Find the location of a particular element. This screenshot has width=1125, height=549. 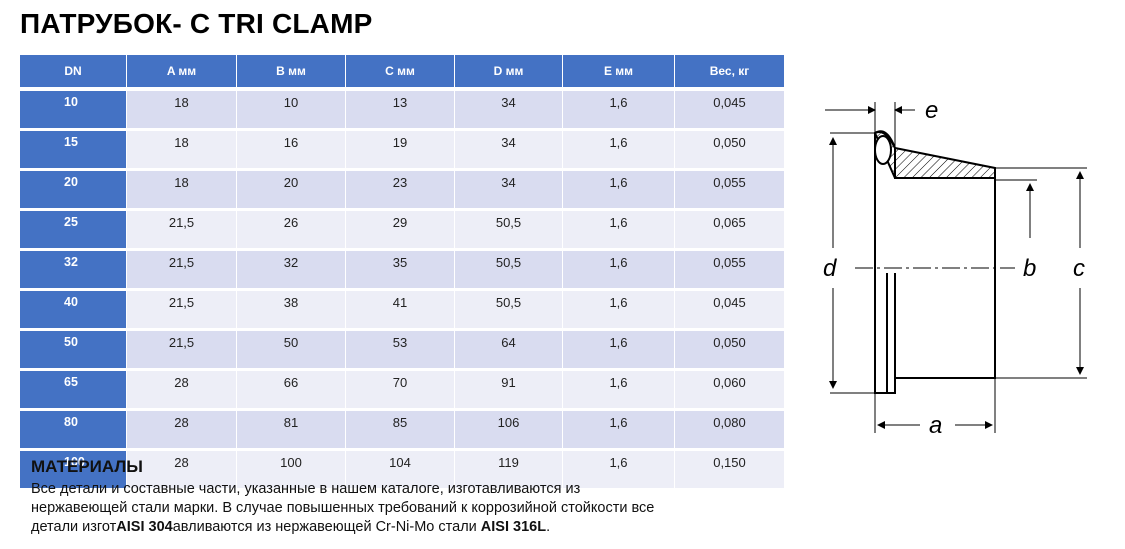

table-row: 10 18 10 13 34 1,6 0,045 is located at coordinates (402, 110).